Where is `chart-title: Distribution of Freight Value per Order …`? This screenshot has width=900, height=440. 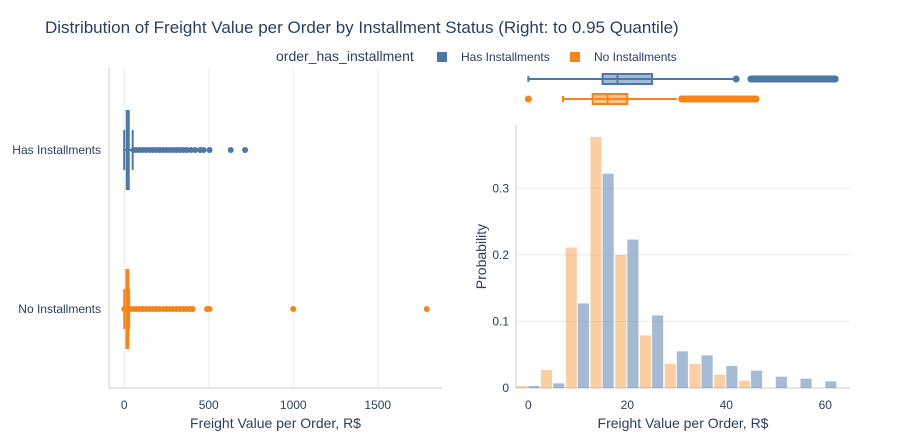
chart-title: Distribution of Freight Value per Order … is located at coordinates (362, 27).